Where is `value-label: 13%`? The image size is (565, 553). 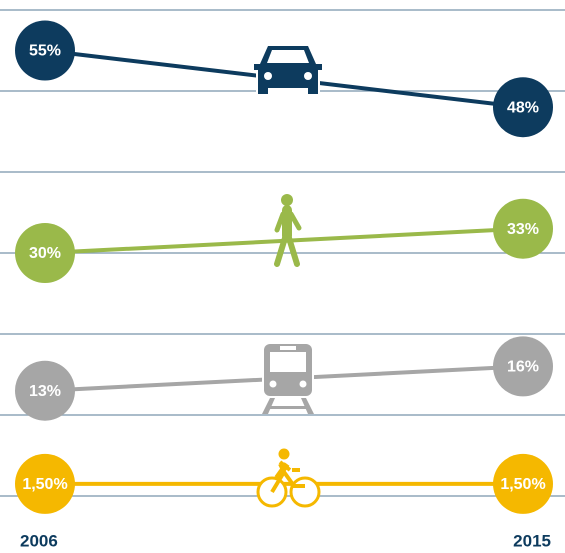
value-label: 13% is located at coordinates (45, 391).